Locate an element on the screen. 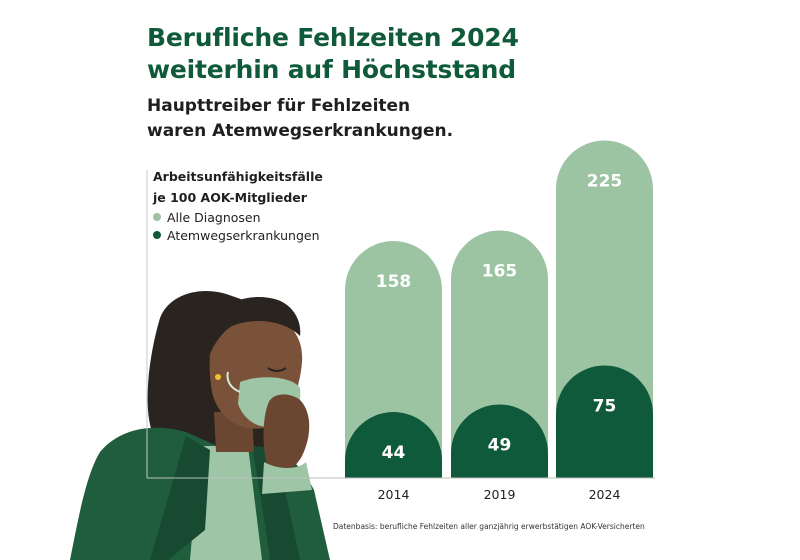  value-label-all-diagnoses-2024: 225 is located at coordinates (605, 182).